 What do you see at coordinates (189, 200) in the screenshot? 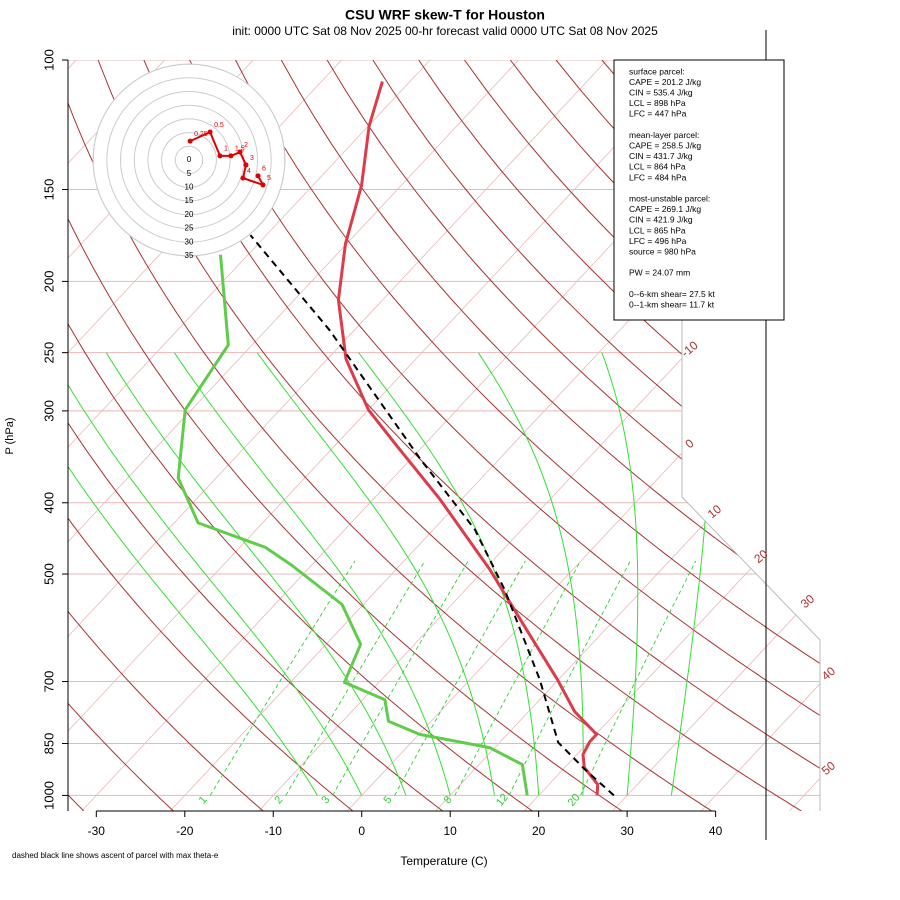
I see `hodograph-ring-label: 15` at bounding box center [189, 200].